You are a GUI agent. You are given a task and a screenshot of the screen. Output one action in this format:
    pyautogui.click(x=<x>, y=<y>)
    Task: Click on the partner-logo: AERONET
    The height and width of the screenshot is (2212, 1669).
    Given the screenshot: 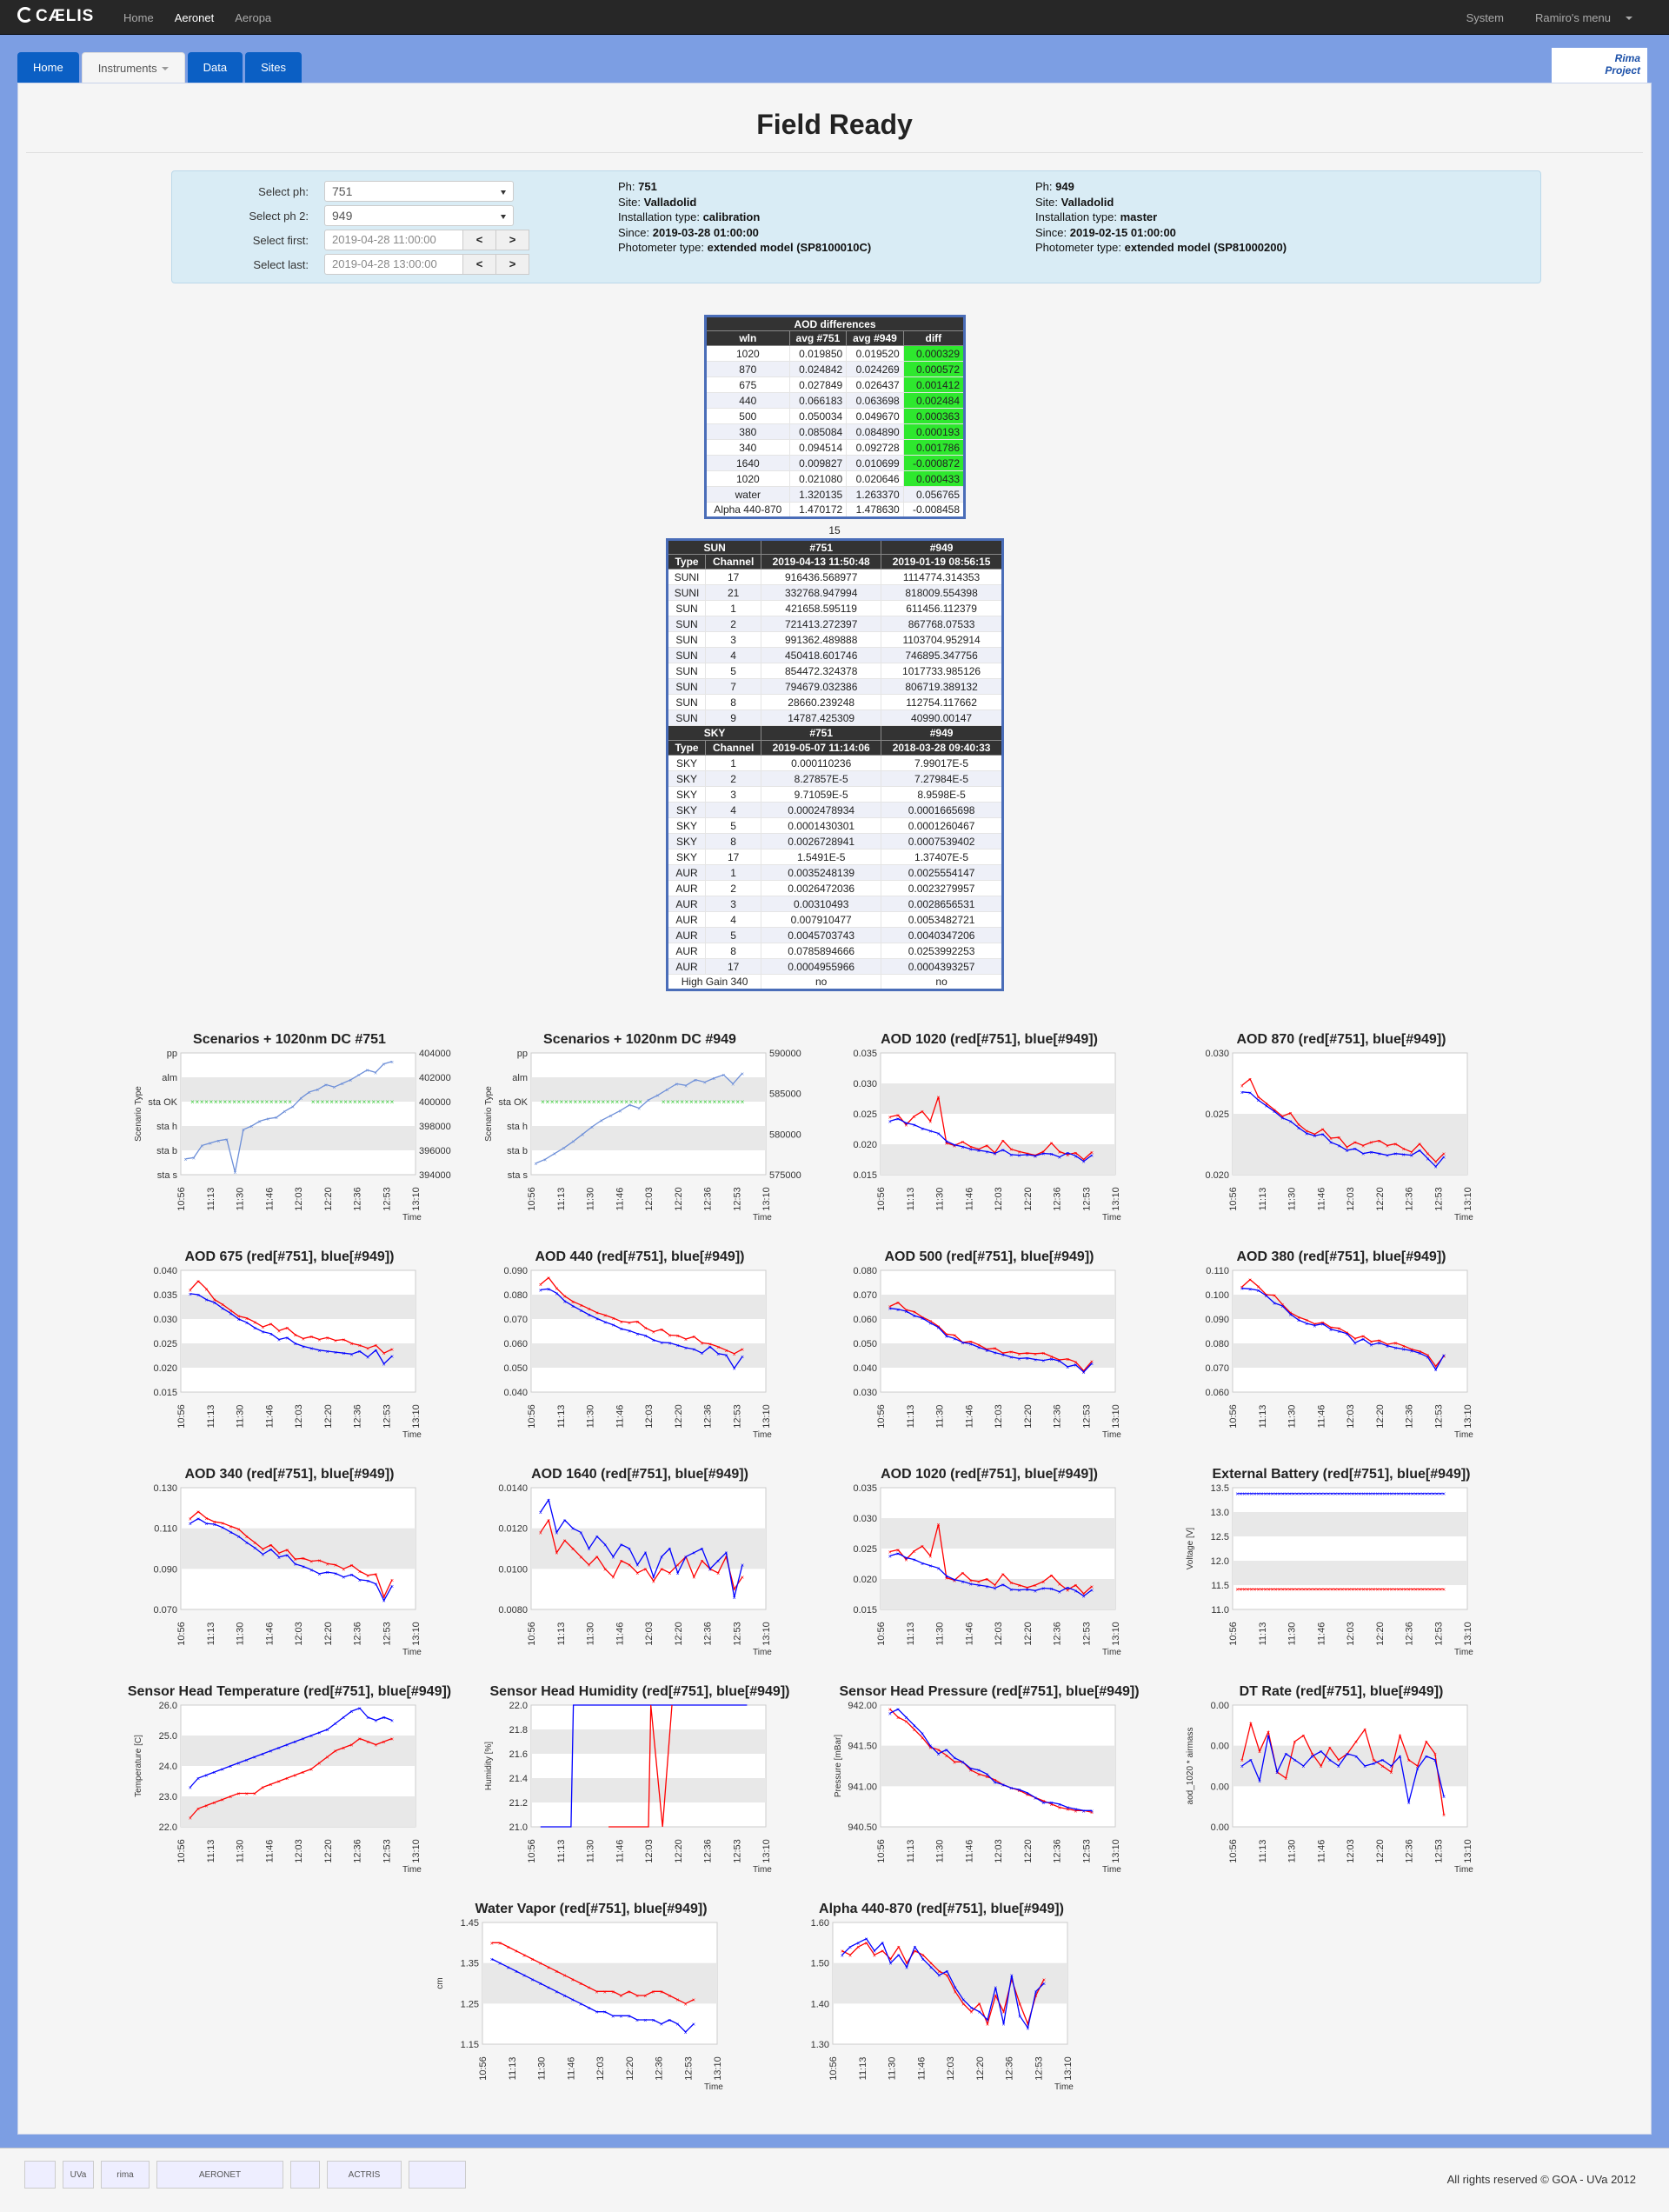 What is the action you would take?
    pyautogui.click(x=219, y=2175)
    